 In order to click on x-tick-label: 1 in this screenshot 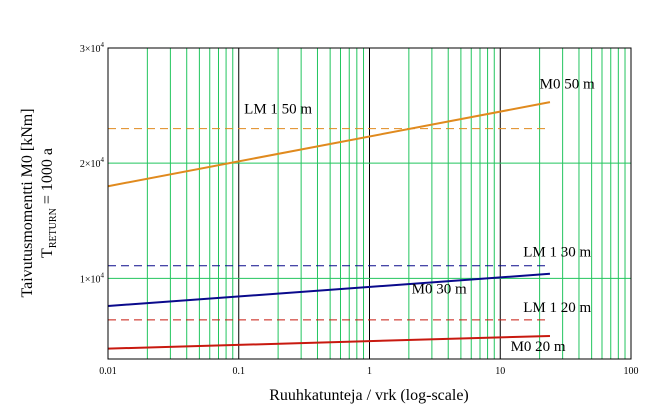, I will do `click(369, 371)`.